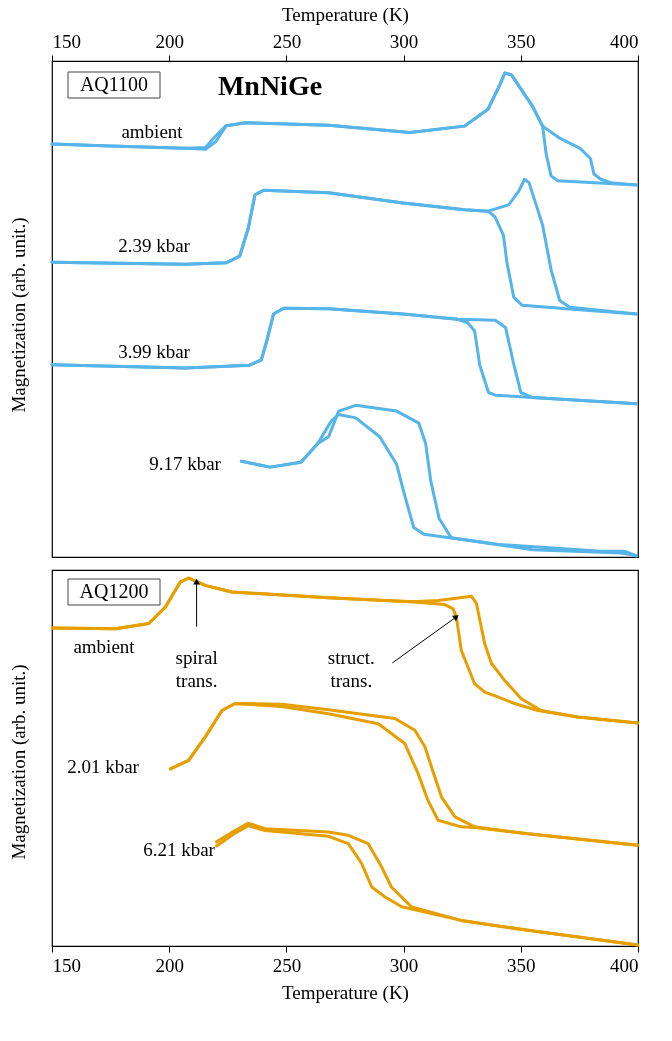 The height and width of the screenshot is (1041, 672). I want to click on annotation: 9.17 kbar, so click(185, 463).